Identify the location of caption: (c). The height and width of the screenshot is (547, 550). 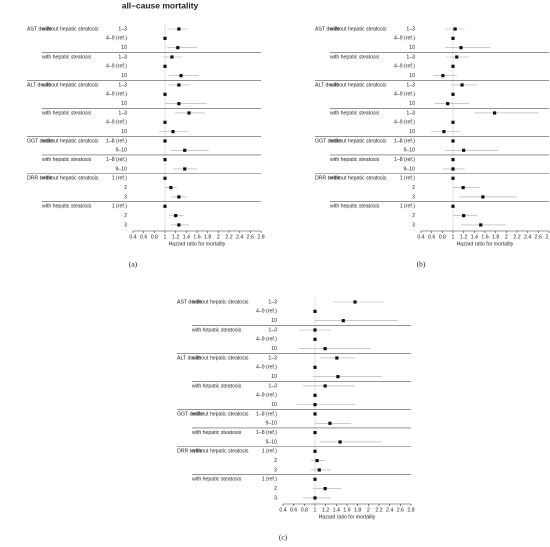
(283, 537).